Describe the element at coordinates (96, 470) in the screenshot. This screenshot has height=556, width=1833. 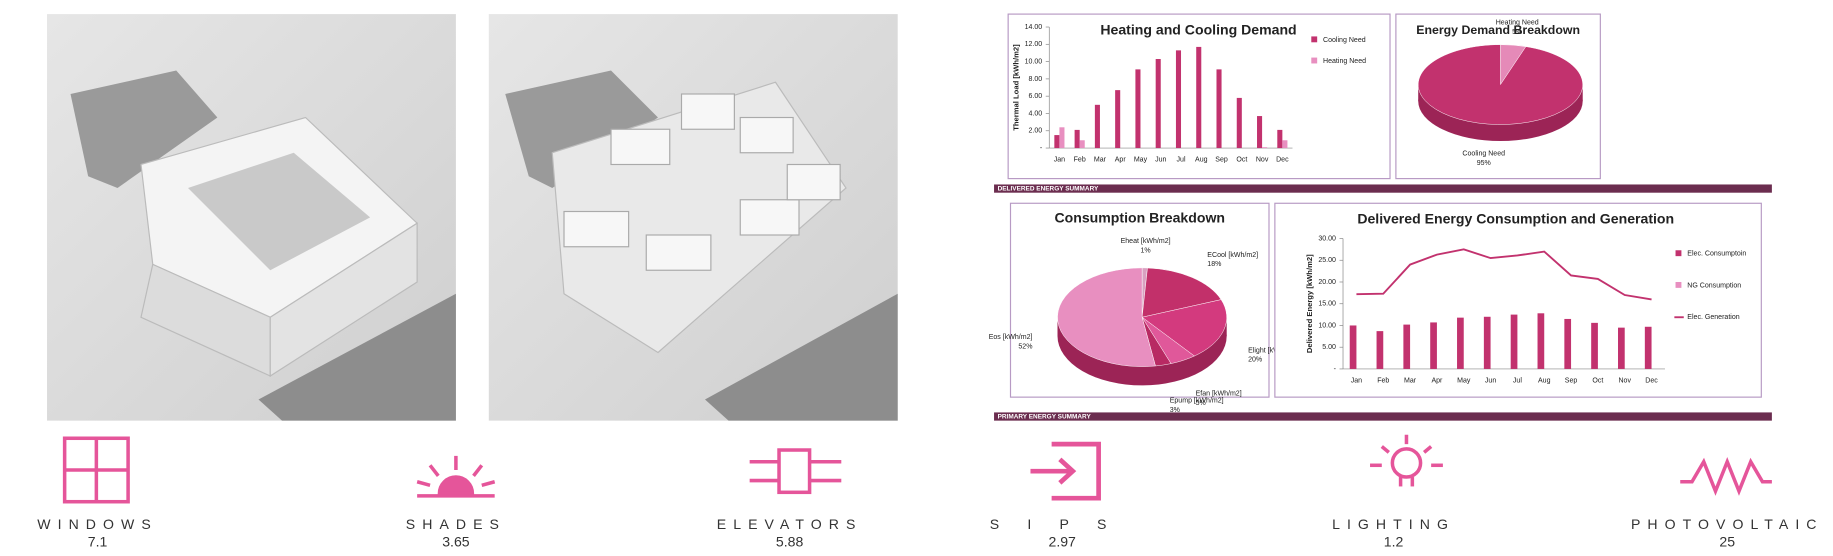
I see `icon-windows` at that location.